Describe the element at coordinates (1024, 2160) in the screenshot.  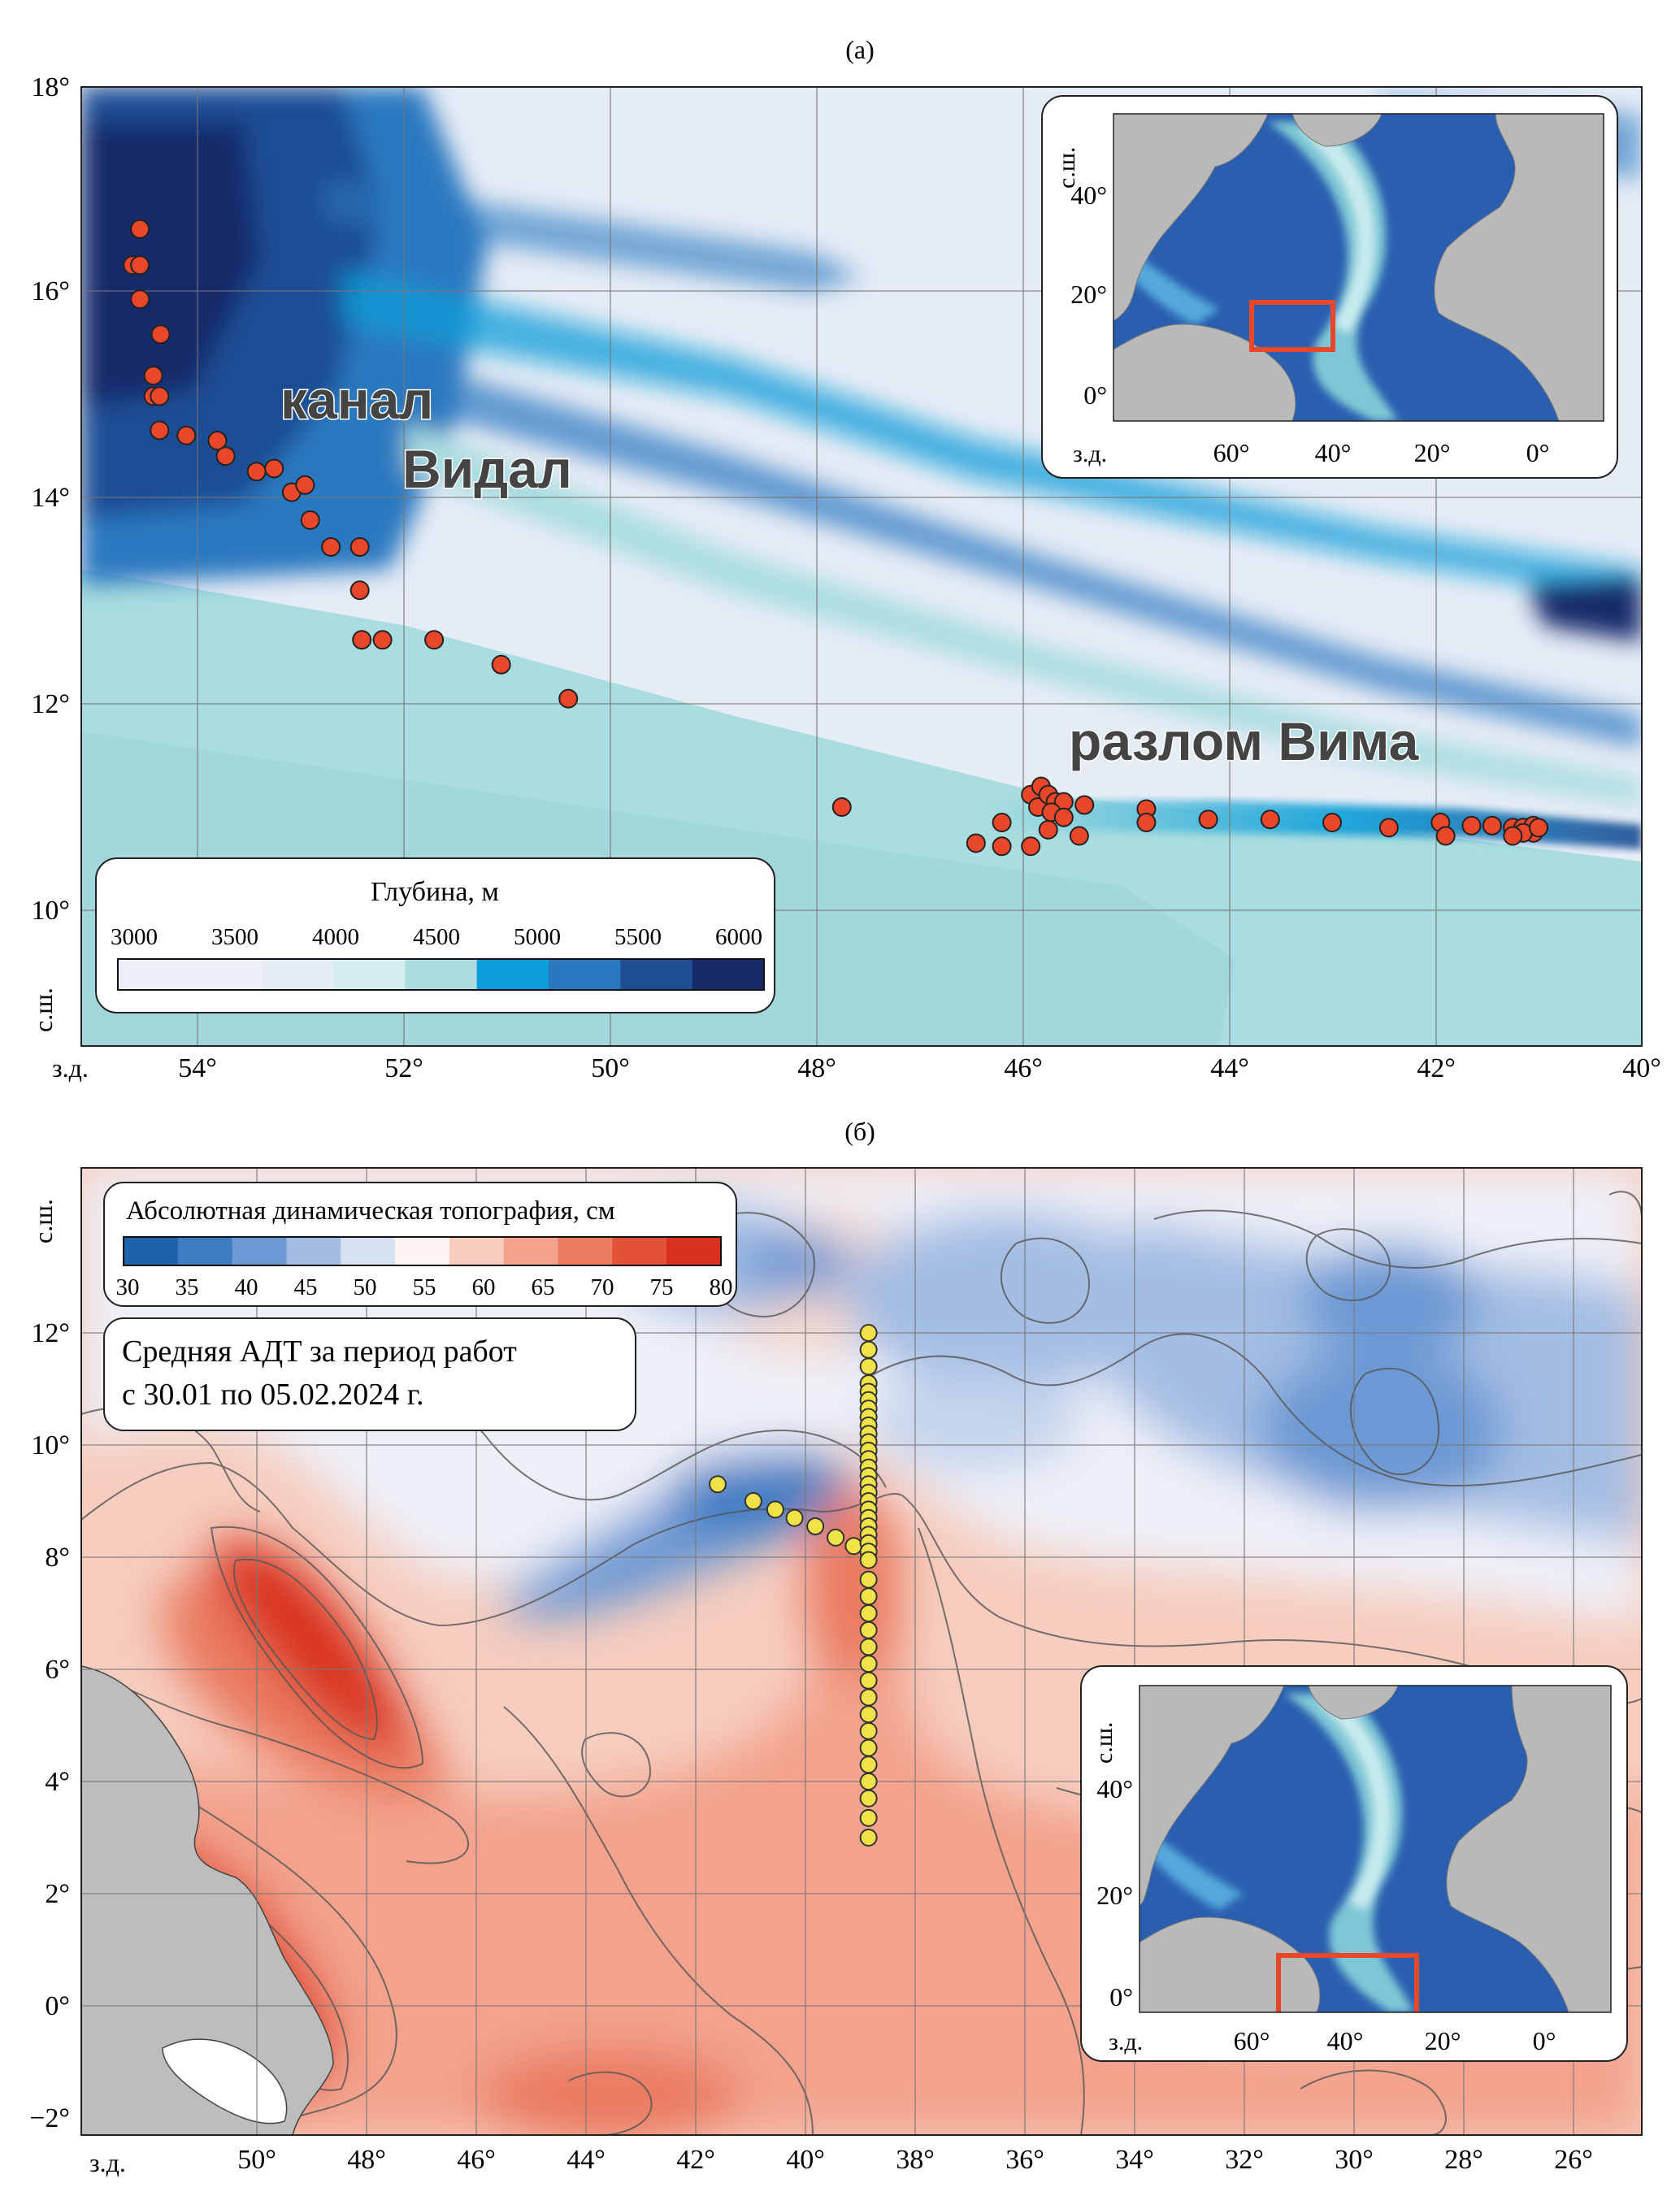
I see `lon-tick: 36°` at that location.